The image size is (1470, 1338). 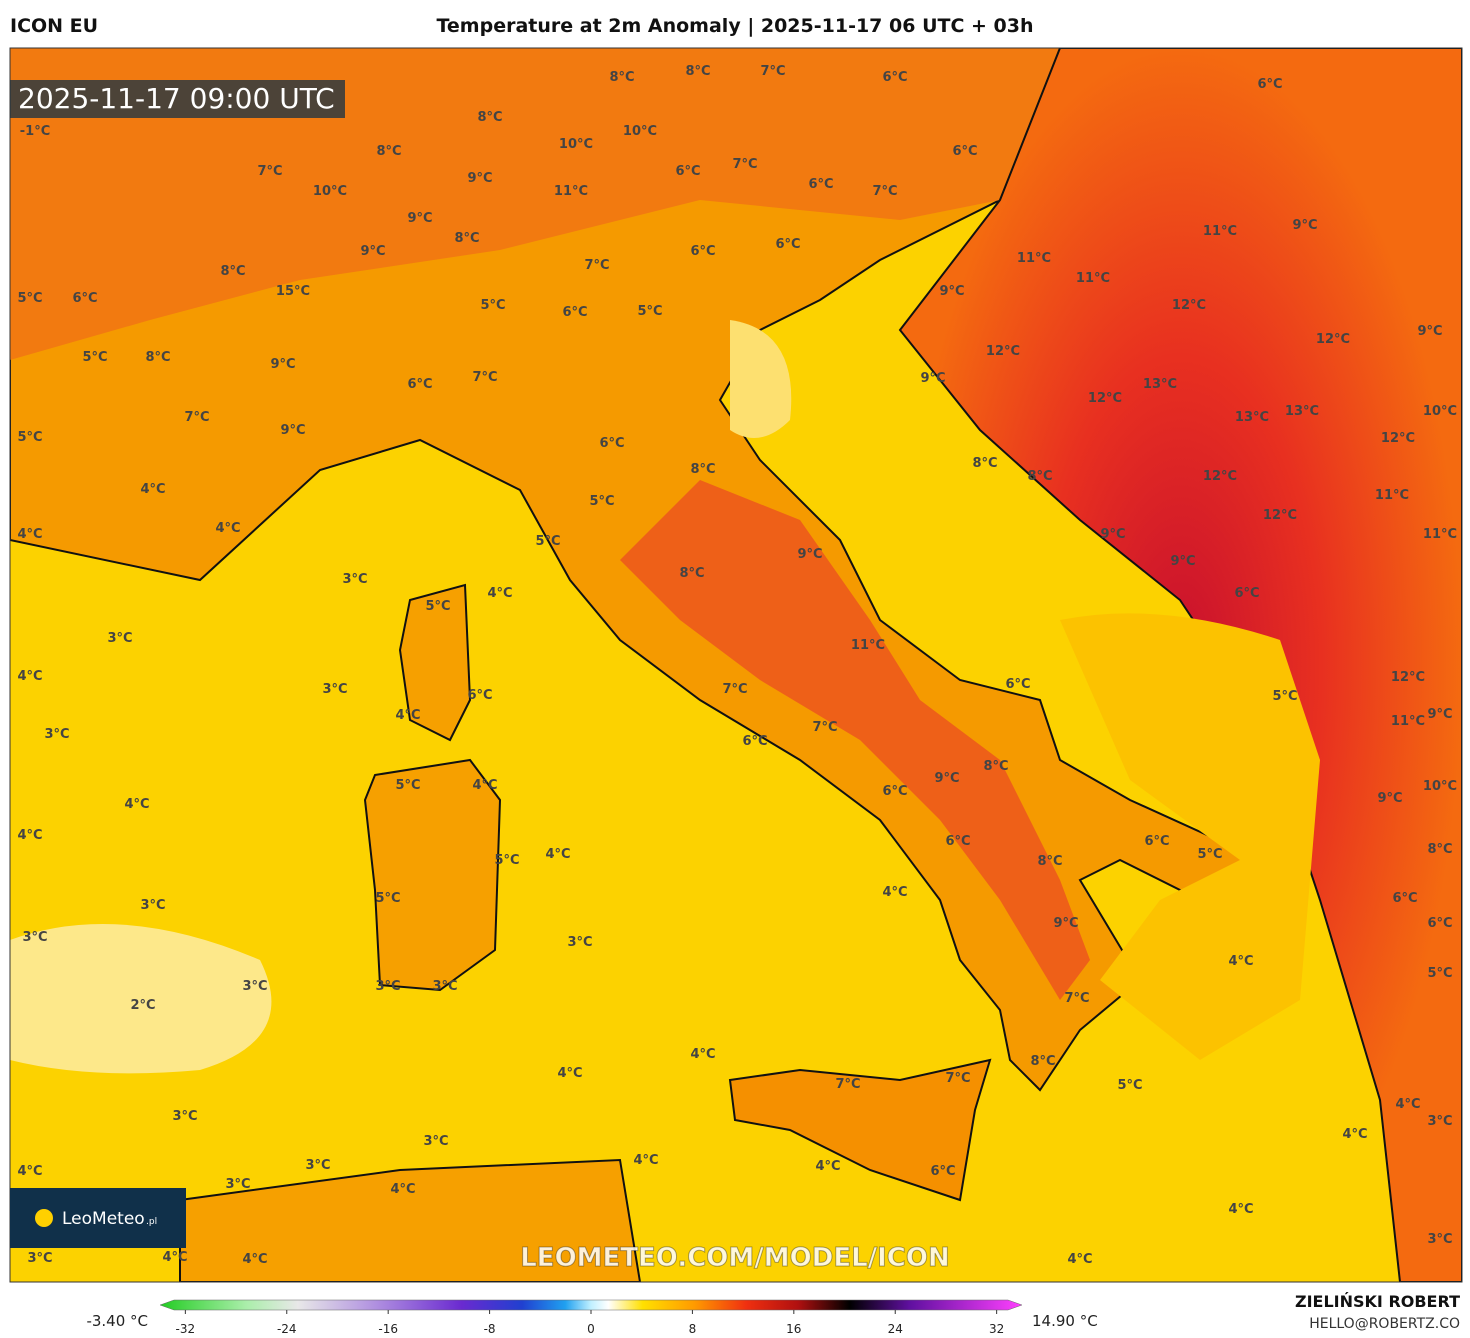 What do you see at coordinates (591, 1329) in the screenshot?
I see `colorbar-tick-label: 0` at bounding box center [591, 1329].